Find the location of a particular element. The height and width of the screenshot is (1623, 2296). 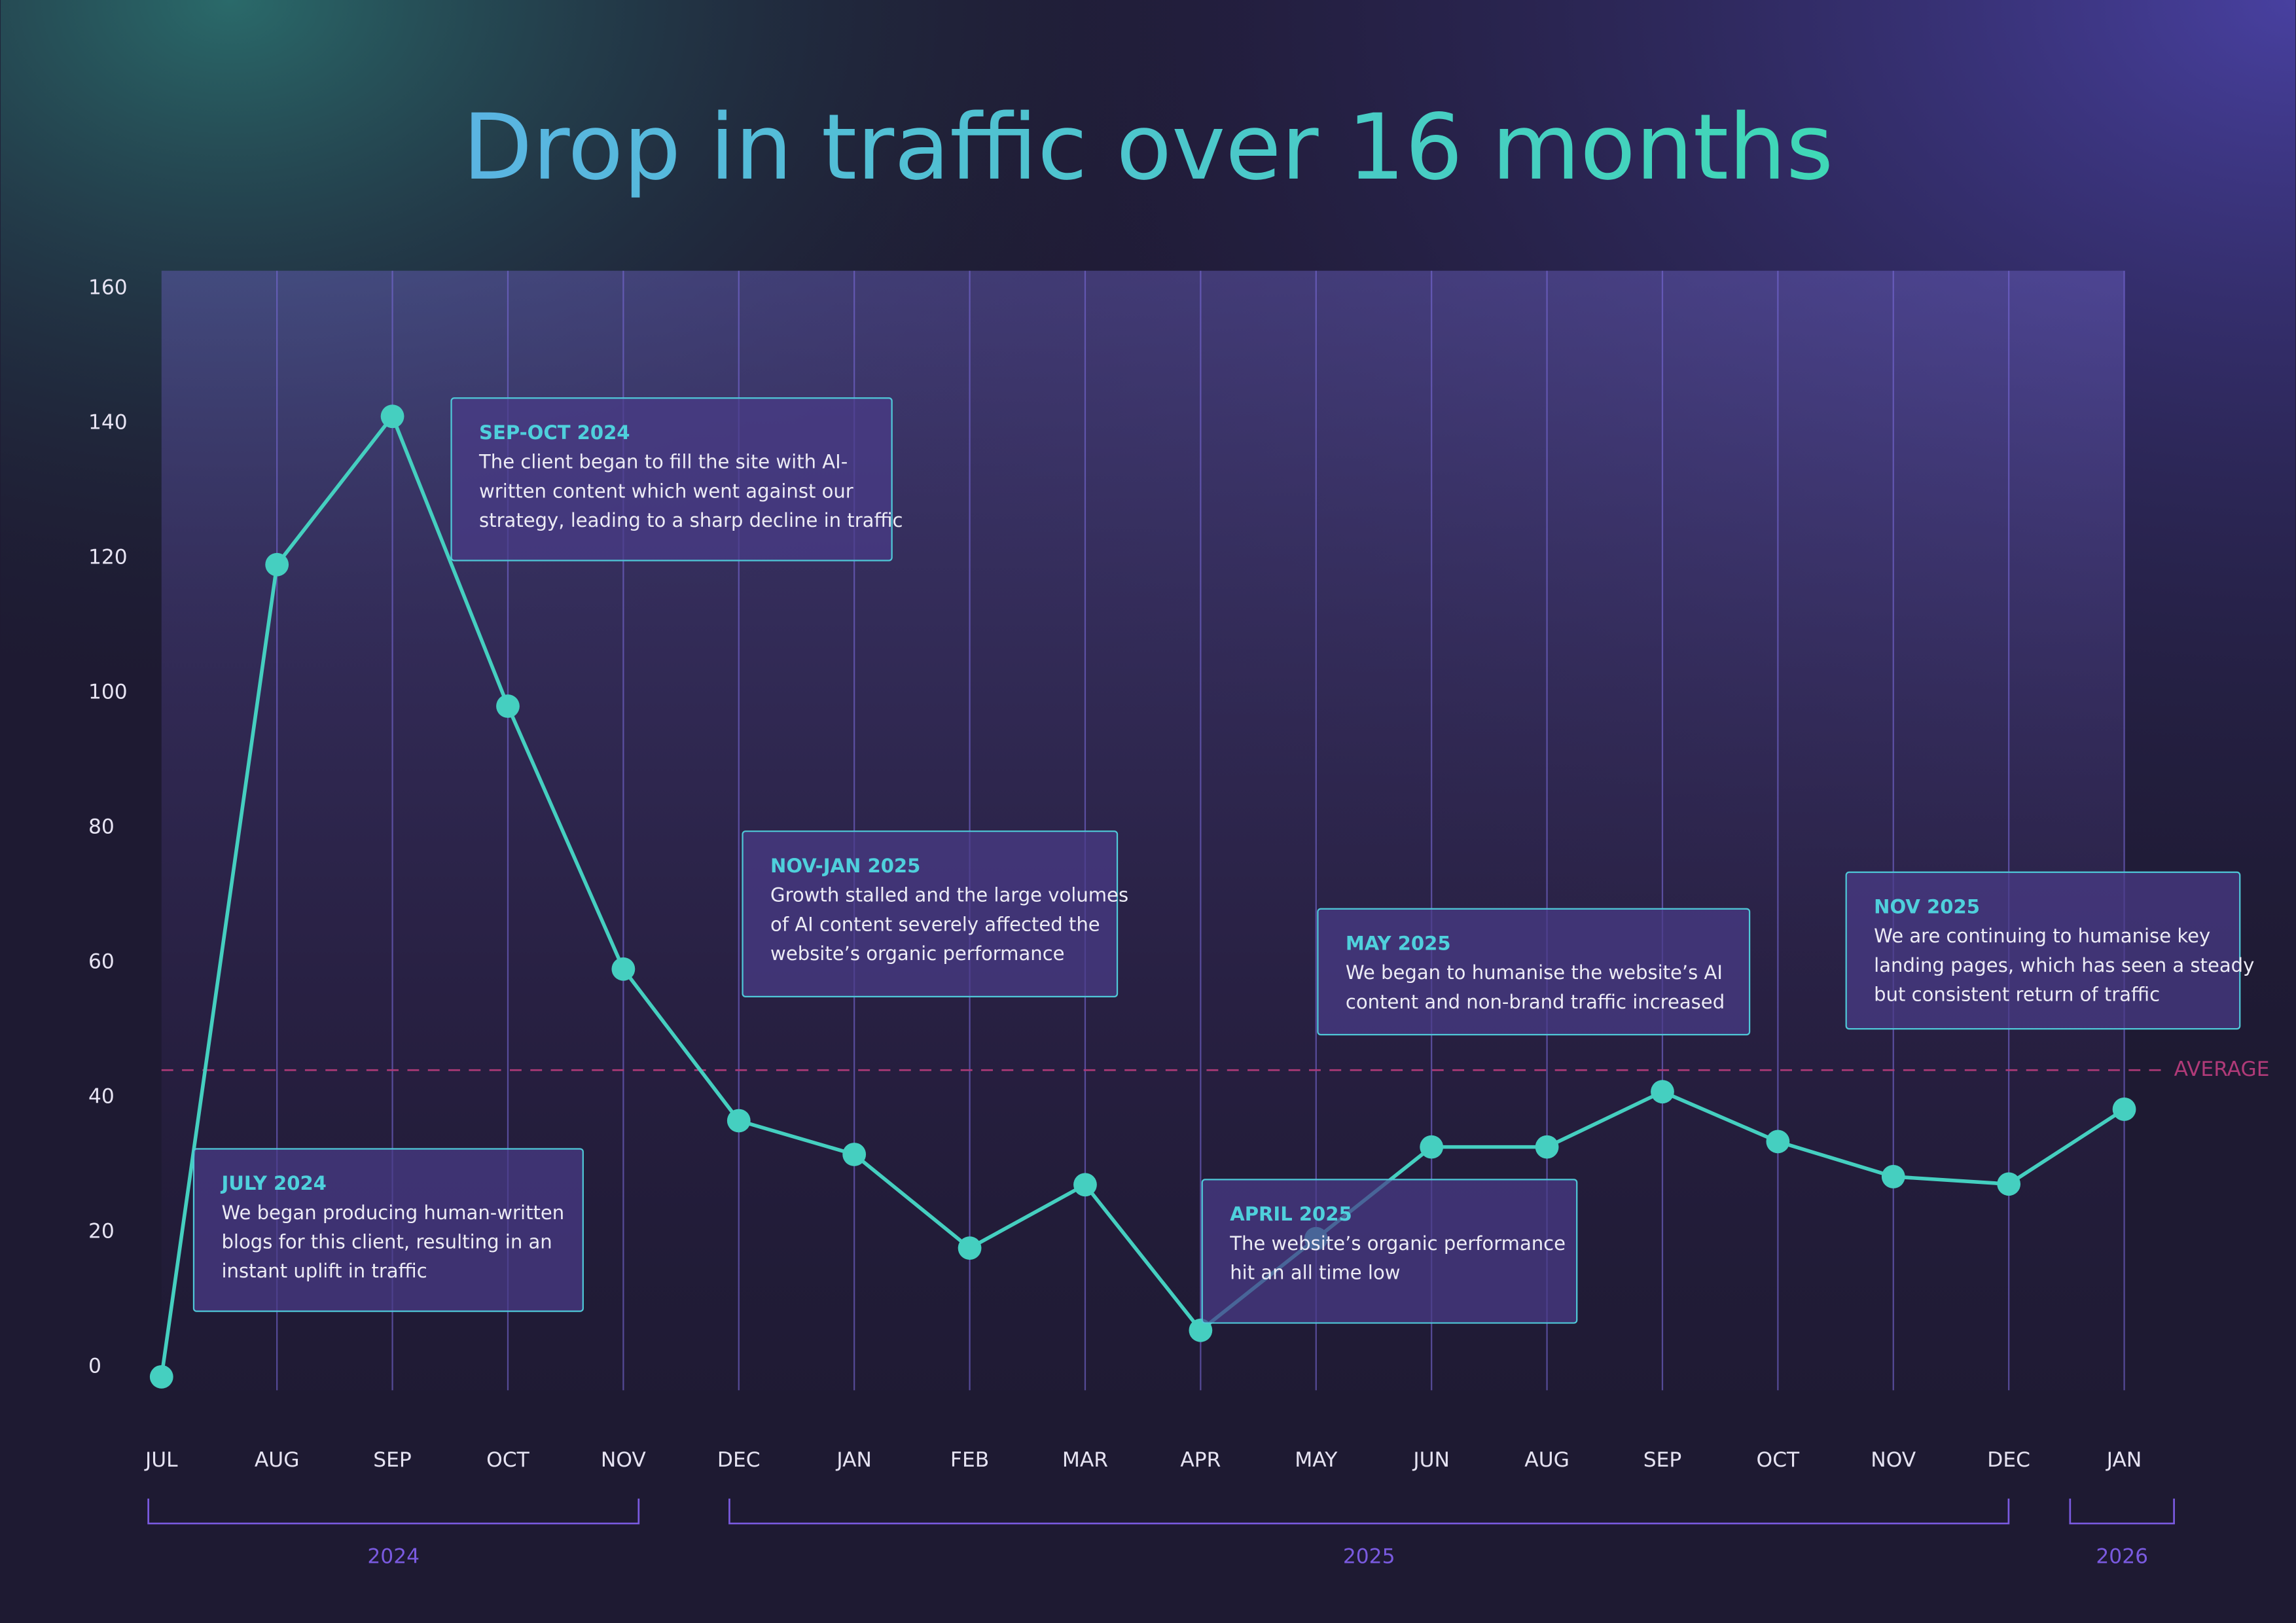

annotation-text: of AI content severely affected the is located at coordinates (935, 924).